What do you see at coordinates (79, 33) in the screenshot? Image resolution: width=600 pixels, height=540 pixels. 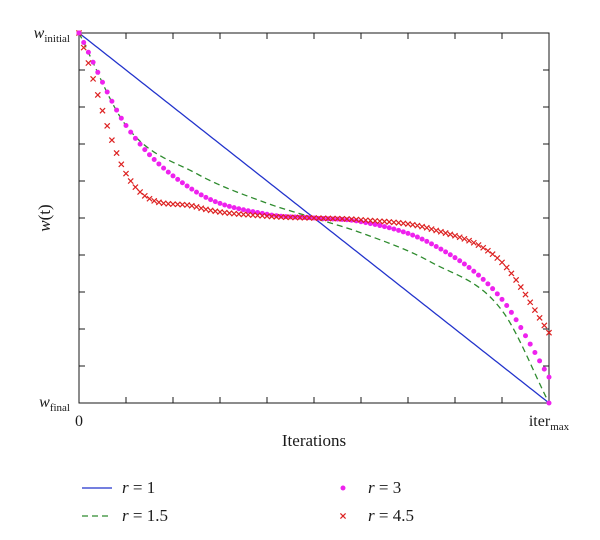 I see `start-point` at bounding box center [79, 33].